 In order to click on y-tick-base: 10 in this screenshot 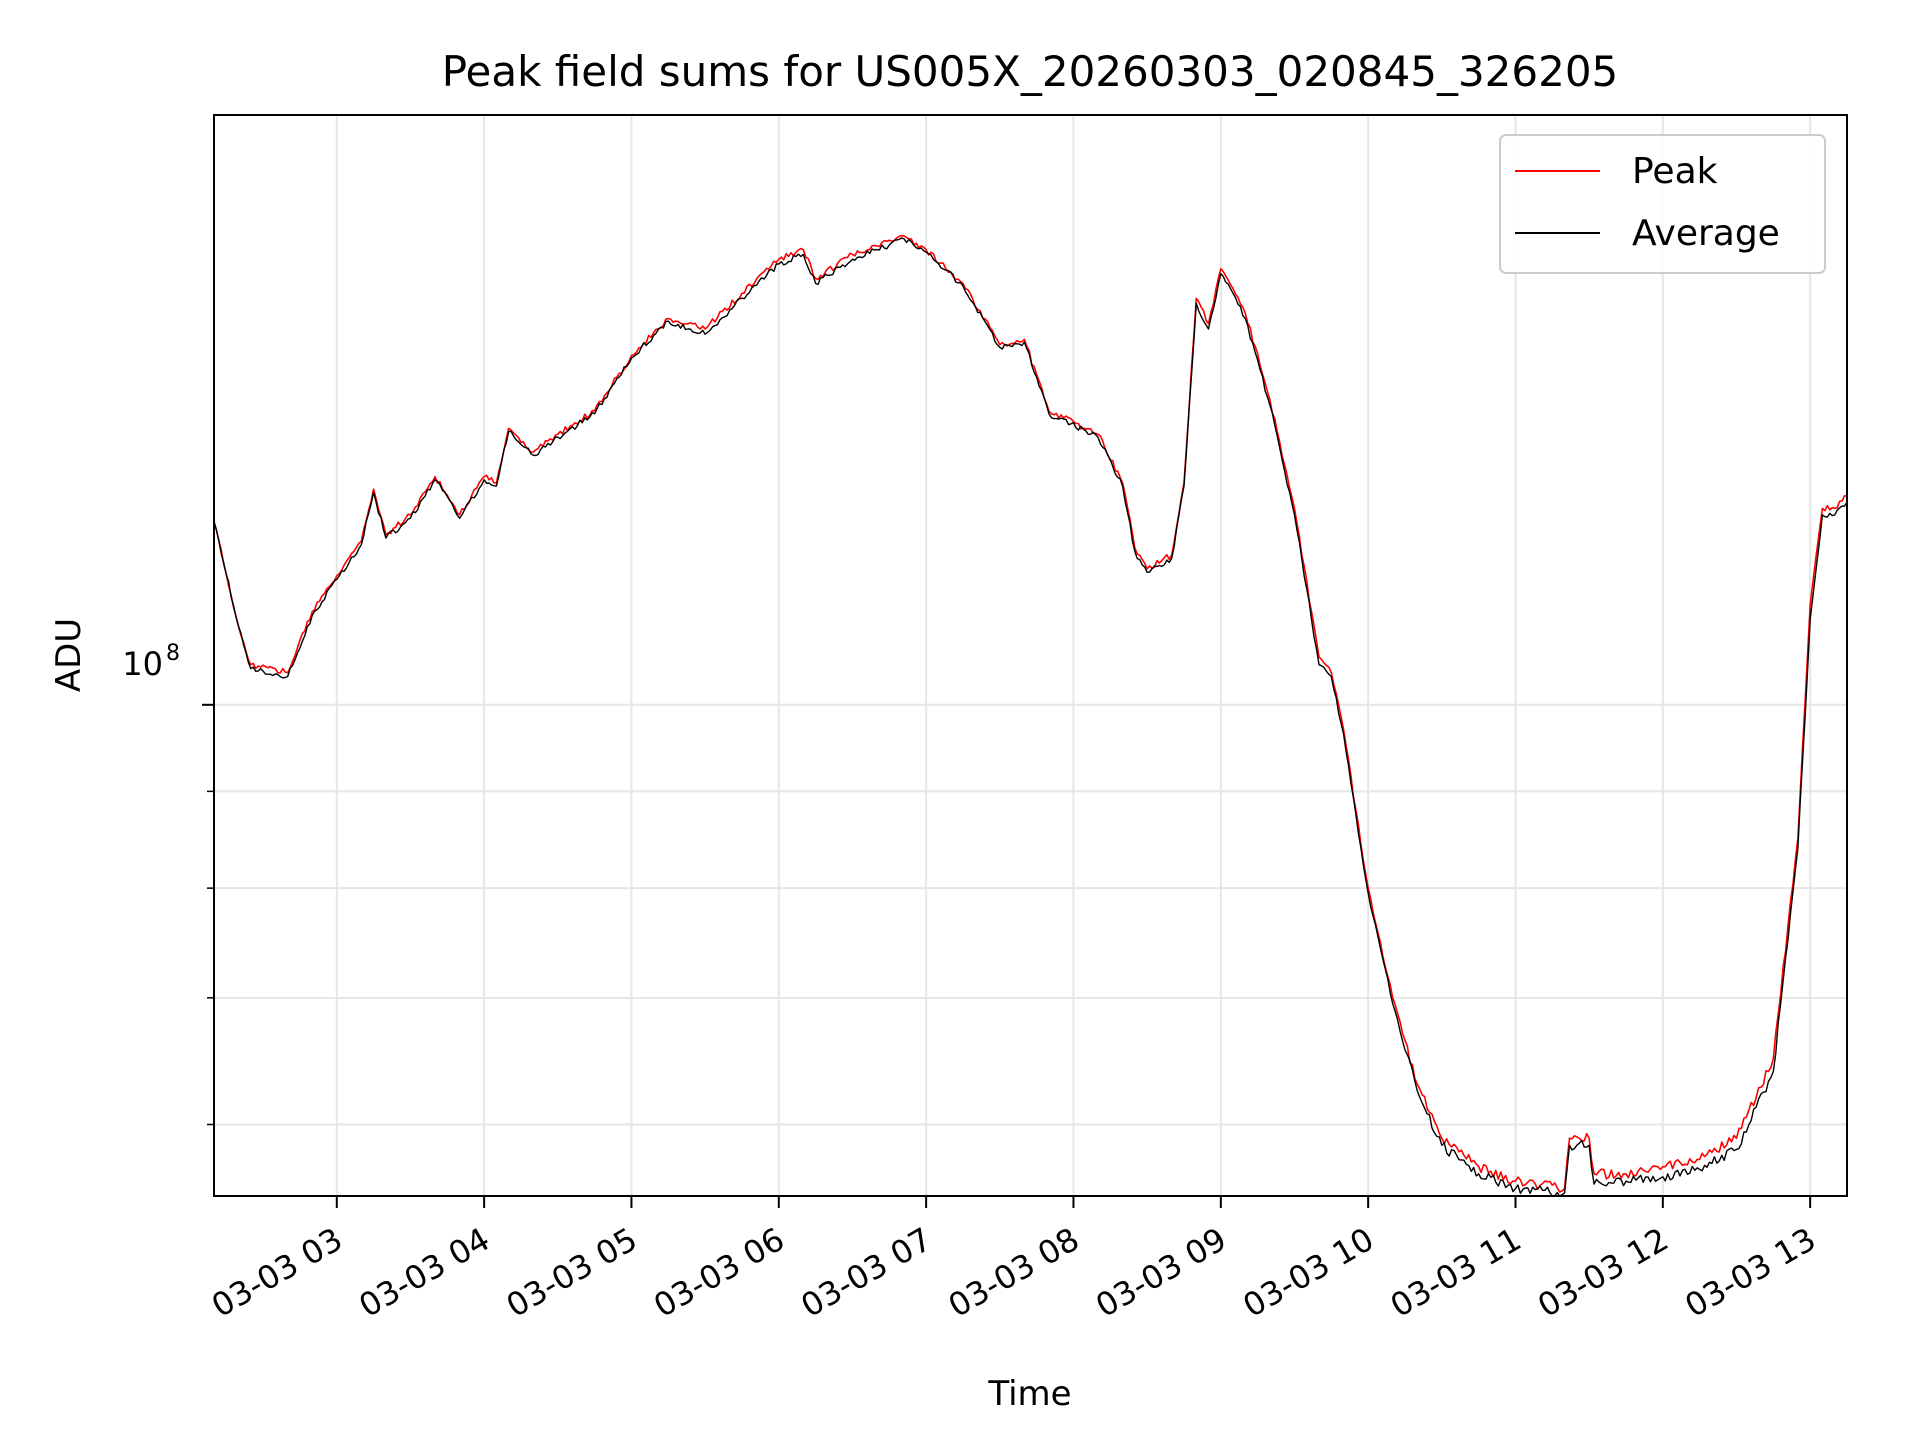, I will do `click(142, 664)`.